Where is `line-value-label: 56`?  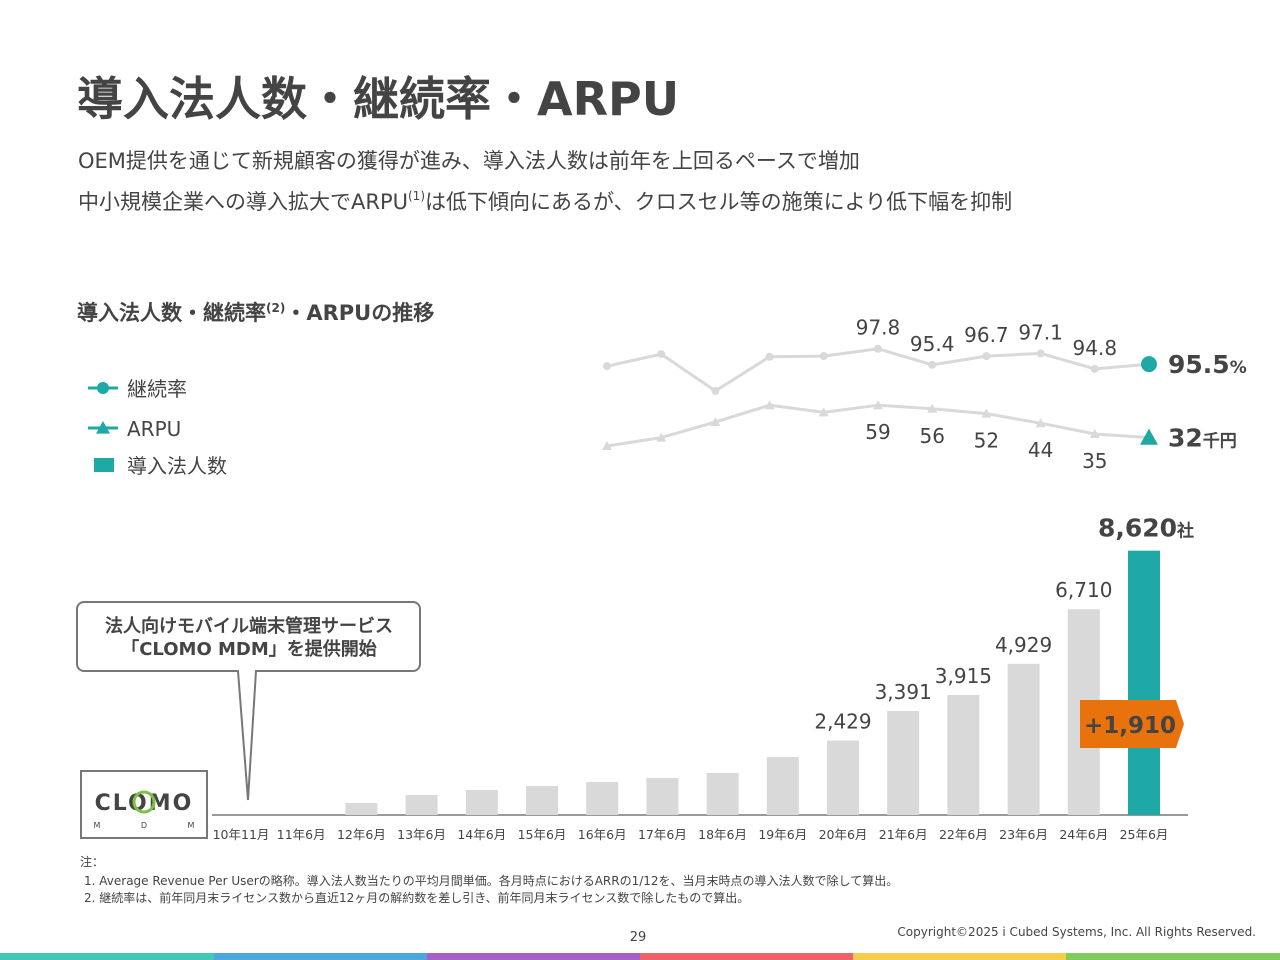 line-value-label: 56 is located at coordinates (931, 436).